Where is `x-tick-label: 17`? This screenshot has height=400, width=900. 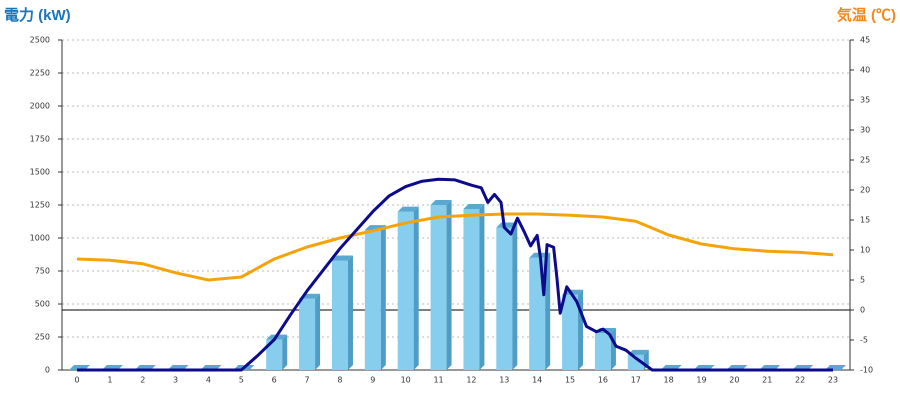
x-tick-label: 17 is located at coordinates (636, 380).